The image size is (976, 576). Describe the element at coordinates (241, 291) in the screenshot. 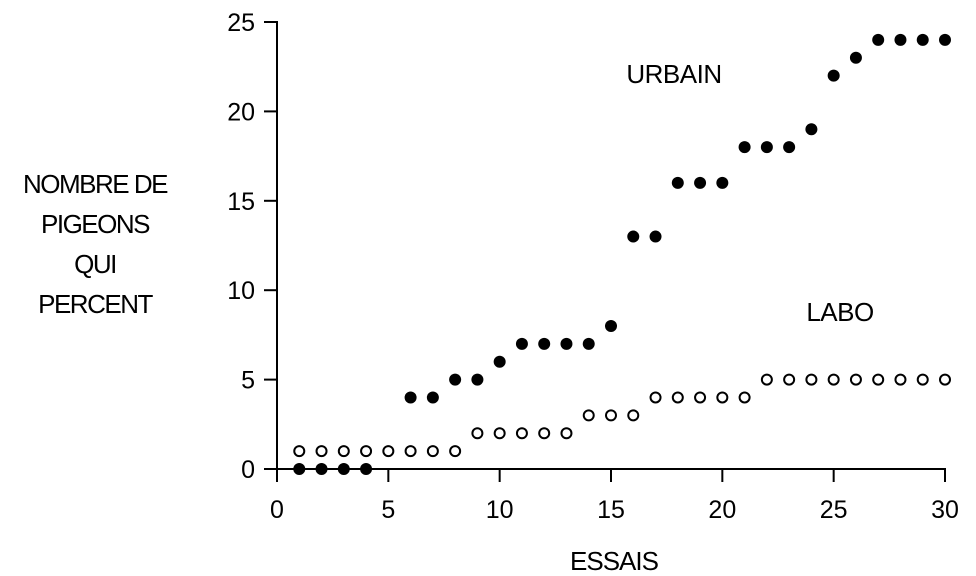

I see `y-tick-label: 10` at that location.